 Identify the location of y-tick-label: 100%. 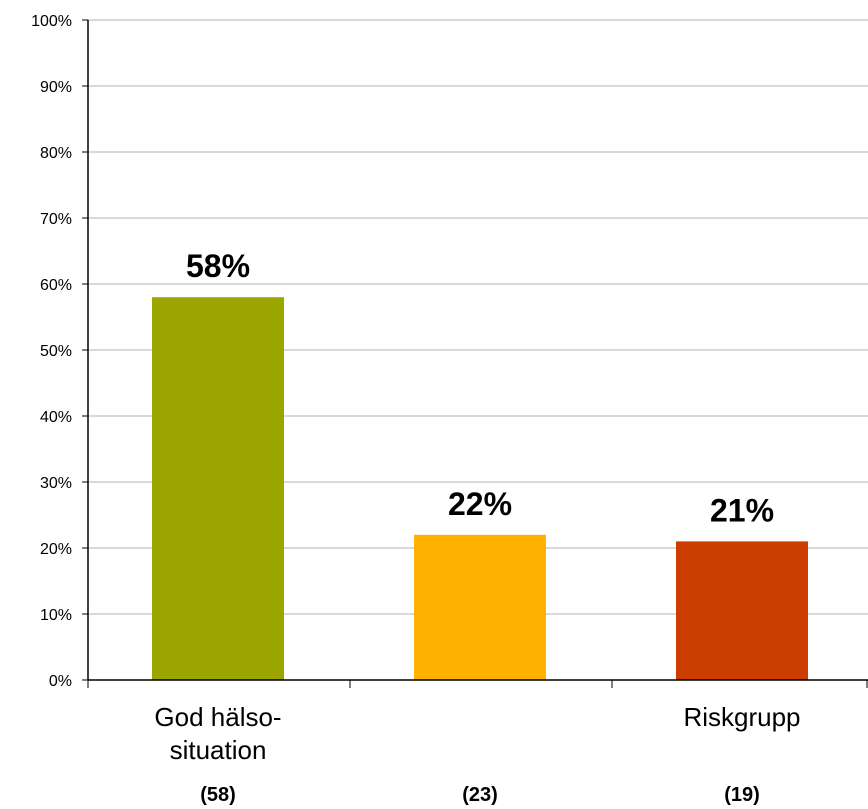
(51, 21).